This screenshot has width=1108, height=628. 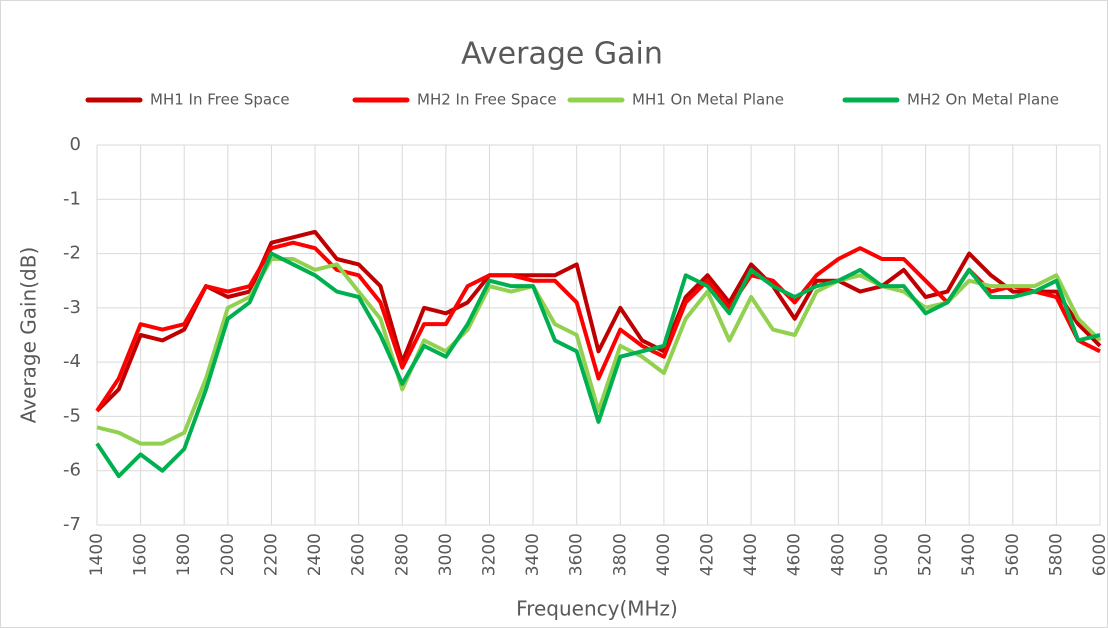 I want to click on x-tick-label: 4200, so click(x=708, y=554).